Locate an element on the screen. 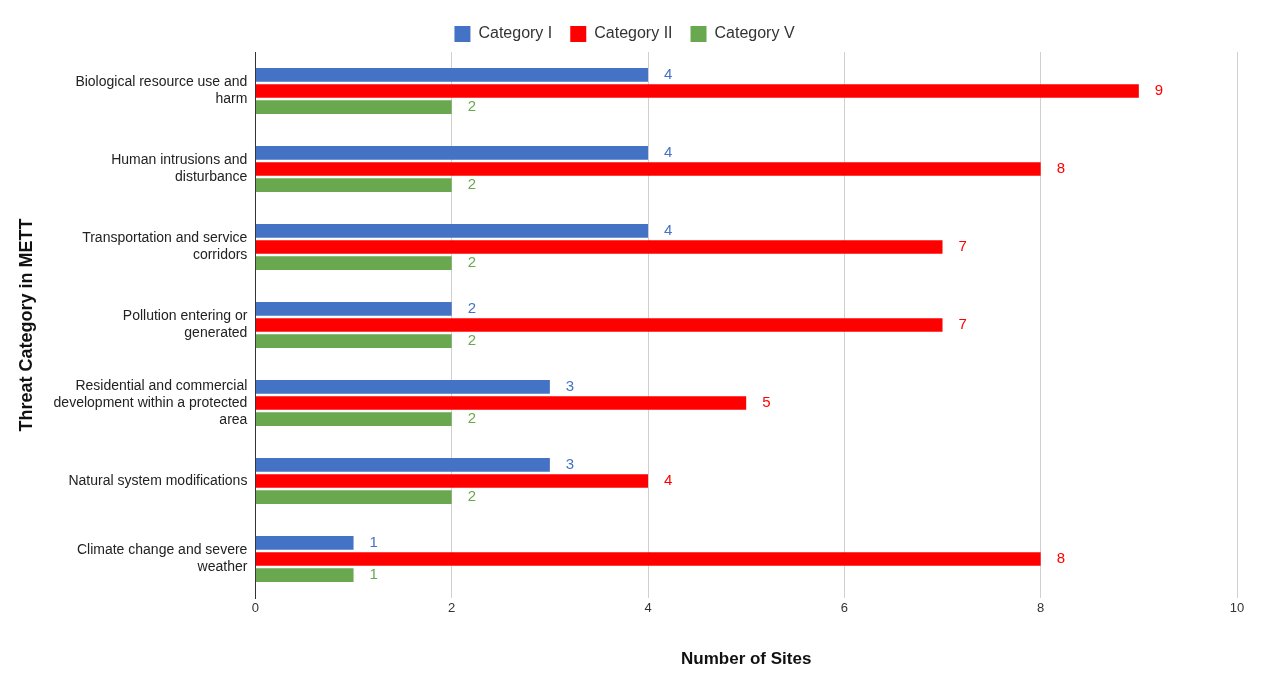  y-tick-label: Pollution entering or generated is located at coordinates (185, 324).